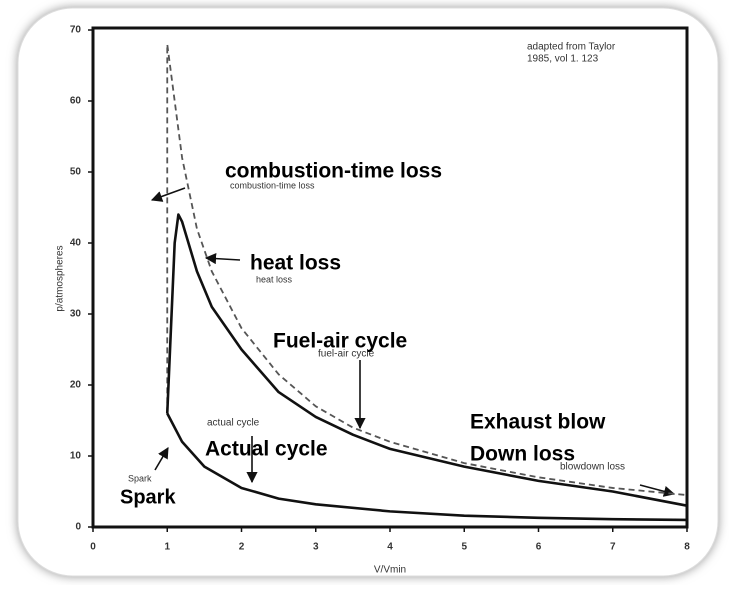 The width and height of the screenshot is (729, 590). I want to click on annotation: 1985, vol 1. 123, so click(563, 59).